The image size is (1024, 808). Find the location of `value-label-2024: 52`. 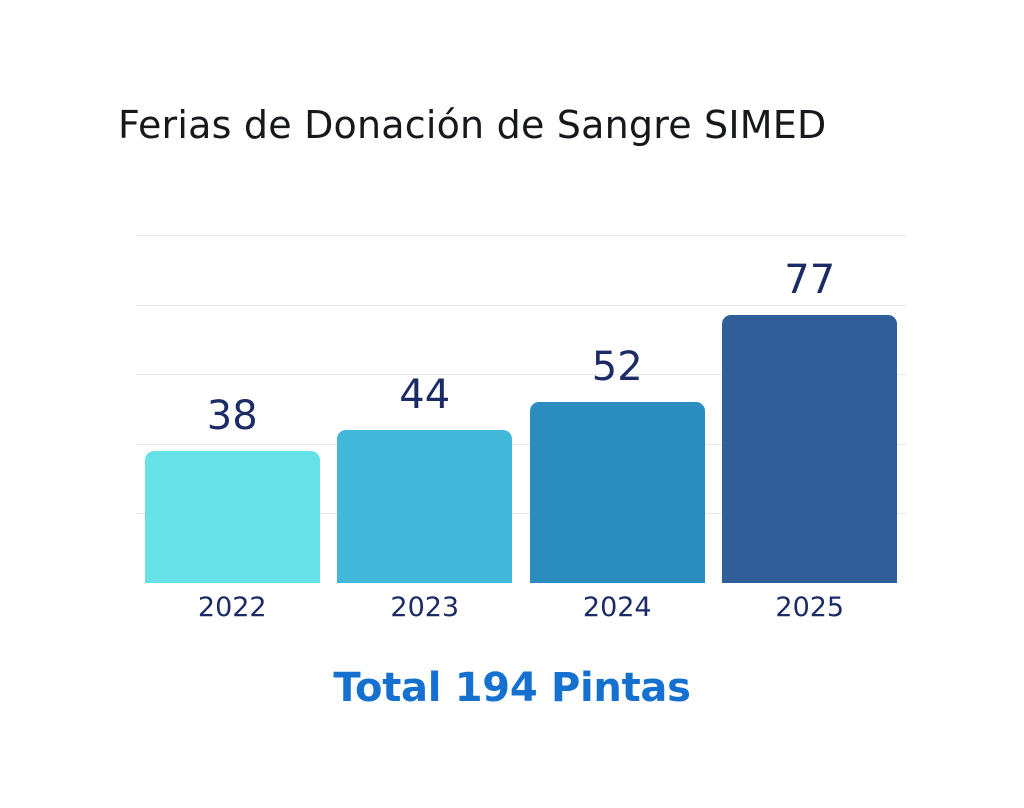

value-label-2024: 52 is located at coordinates (617, 367).